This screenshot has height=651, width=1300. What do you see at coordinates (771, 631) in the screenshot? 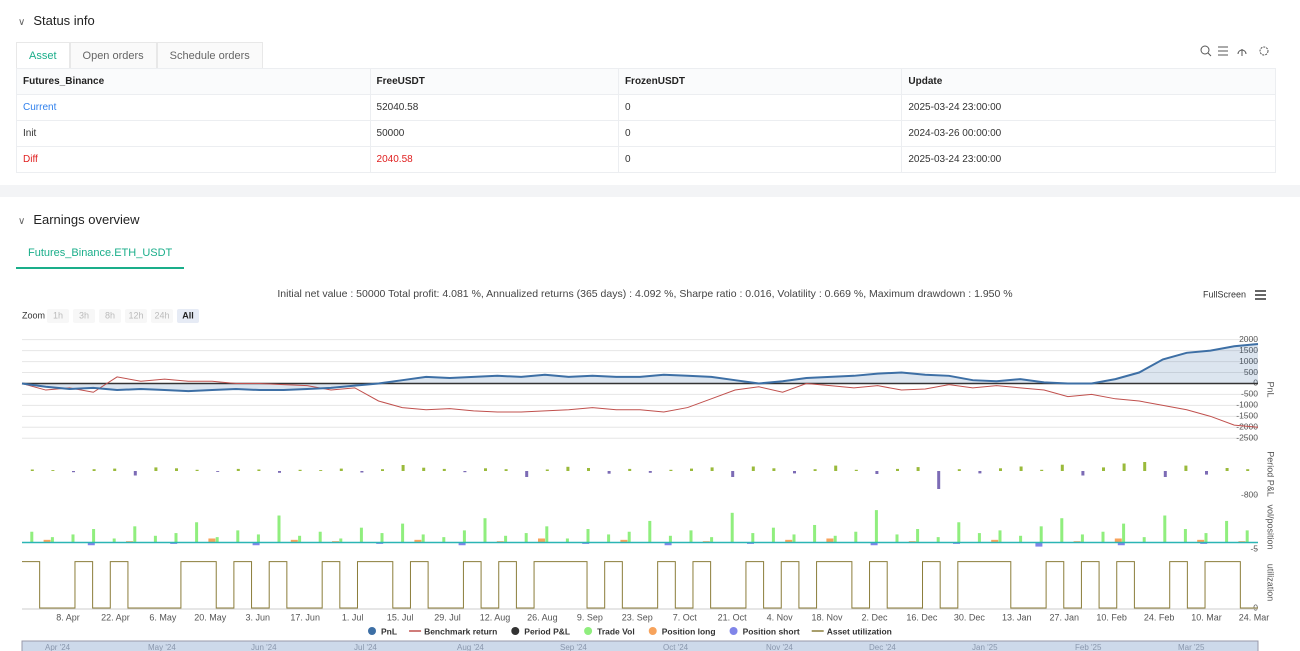
I see `legend-item: Position short` at bounding box center [771, 631].